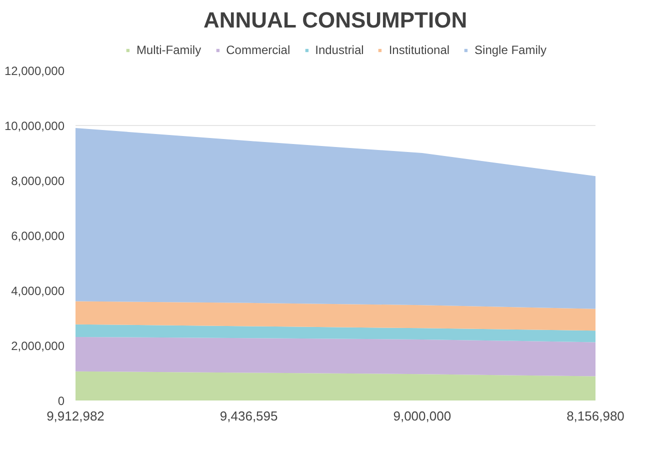 This screenshot has width=655, height=474. Describe the element at coordinates (419, 49) in the screenshot. I see `legend-label: Institutional` at that location.